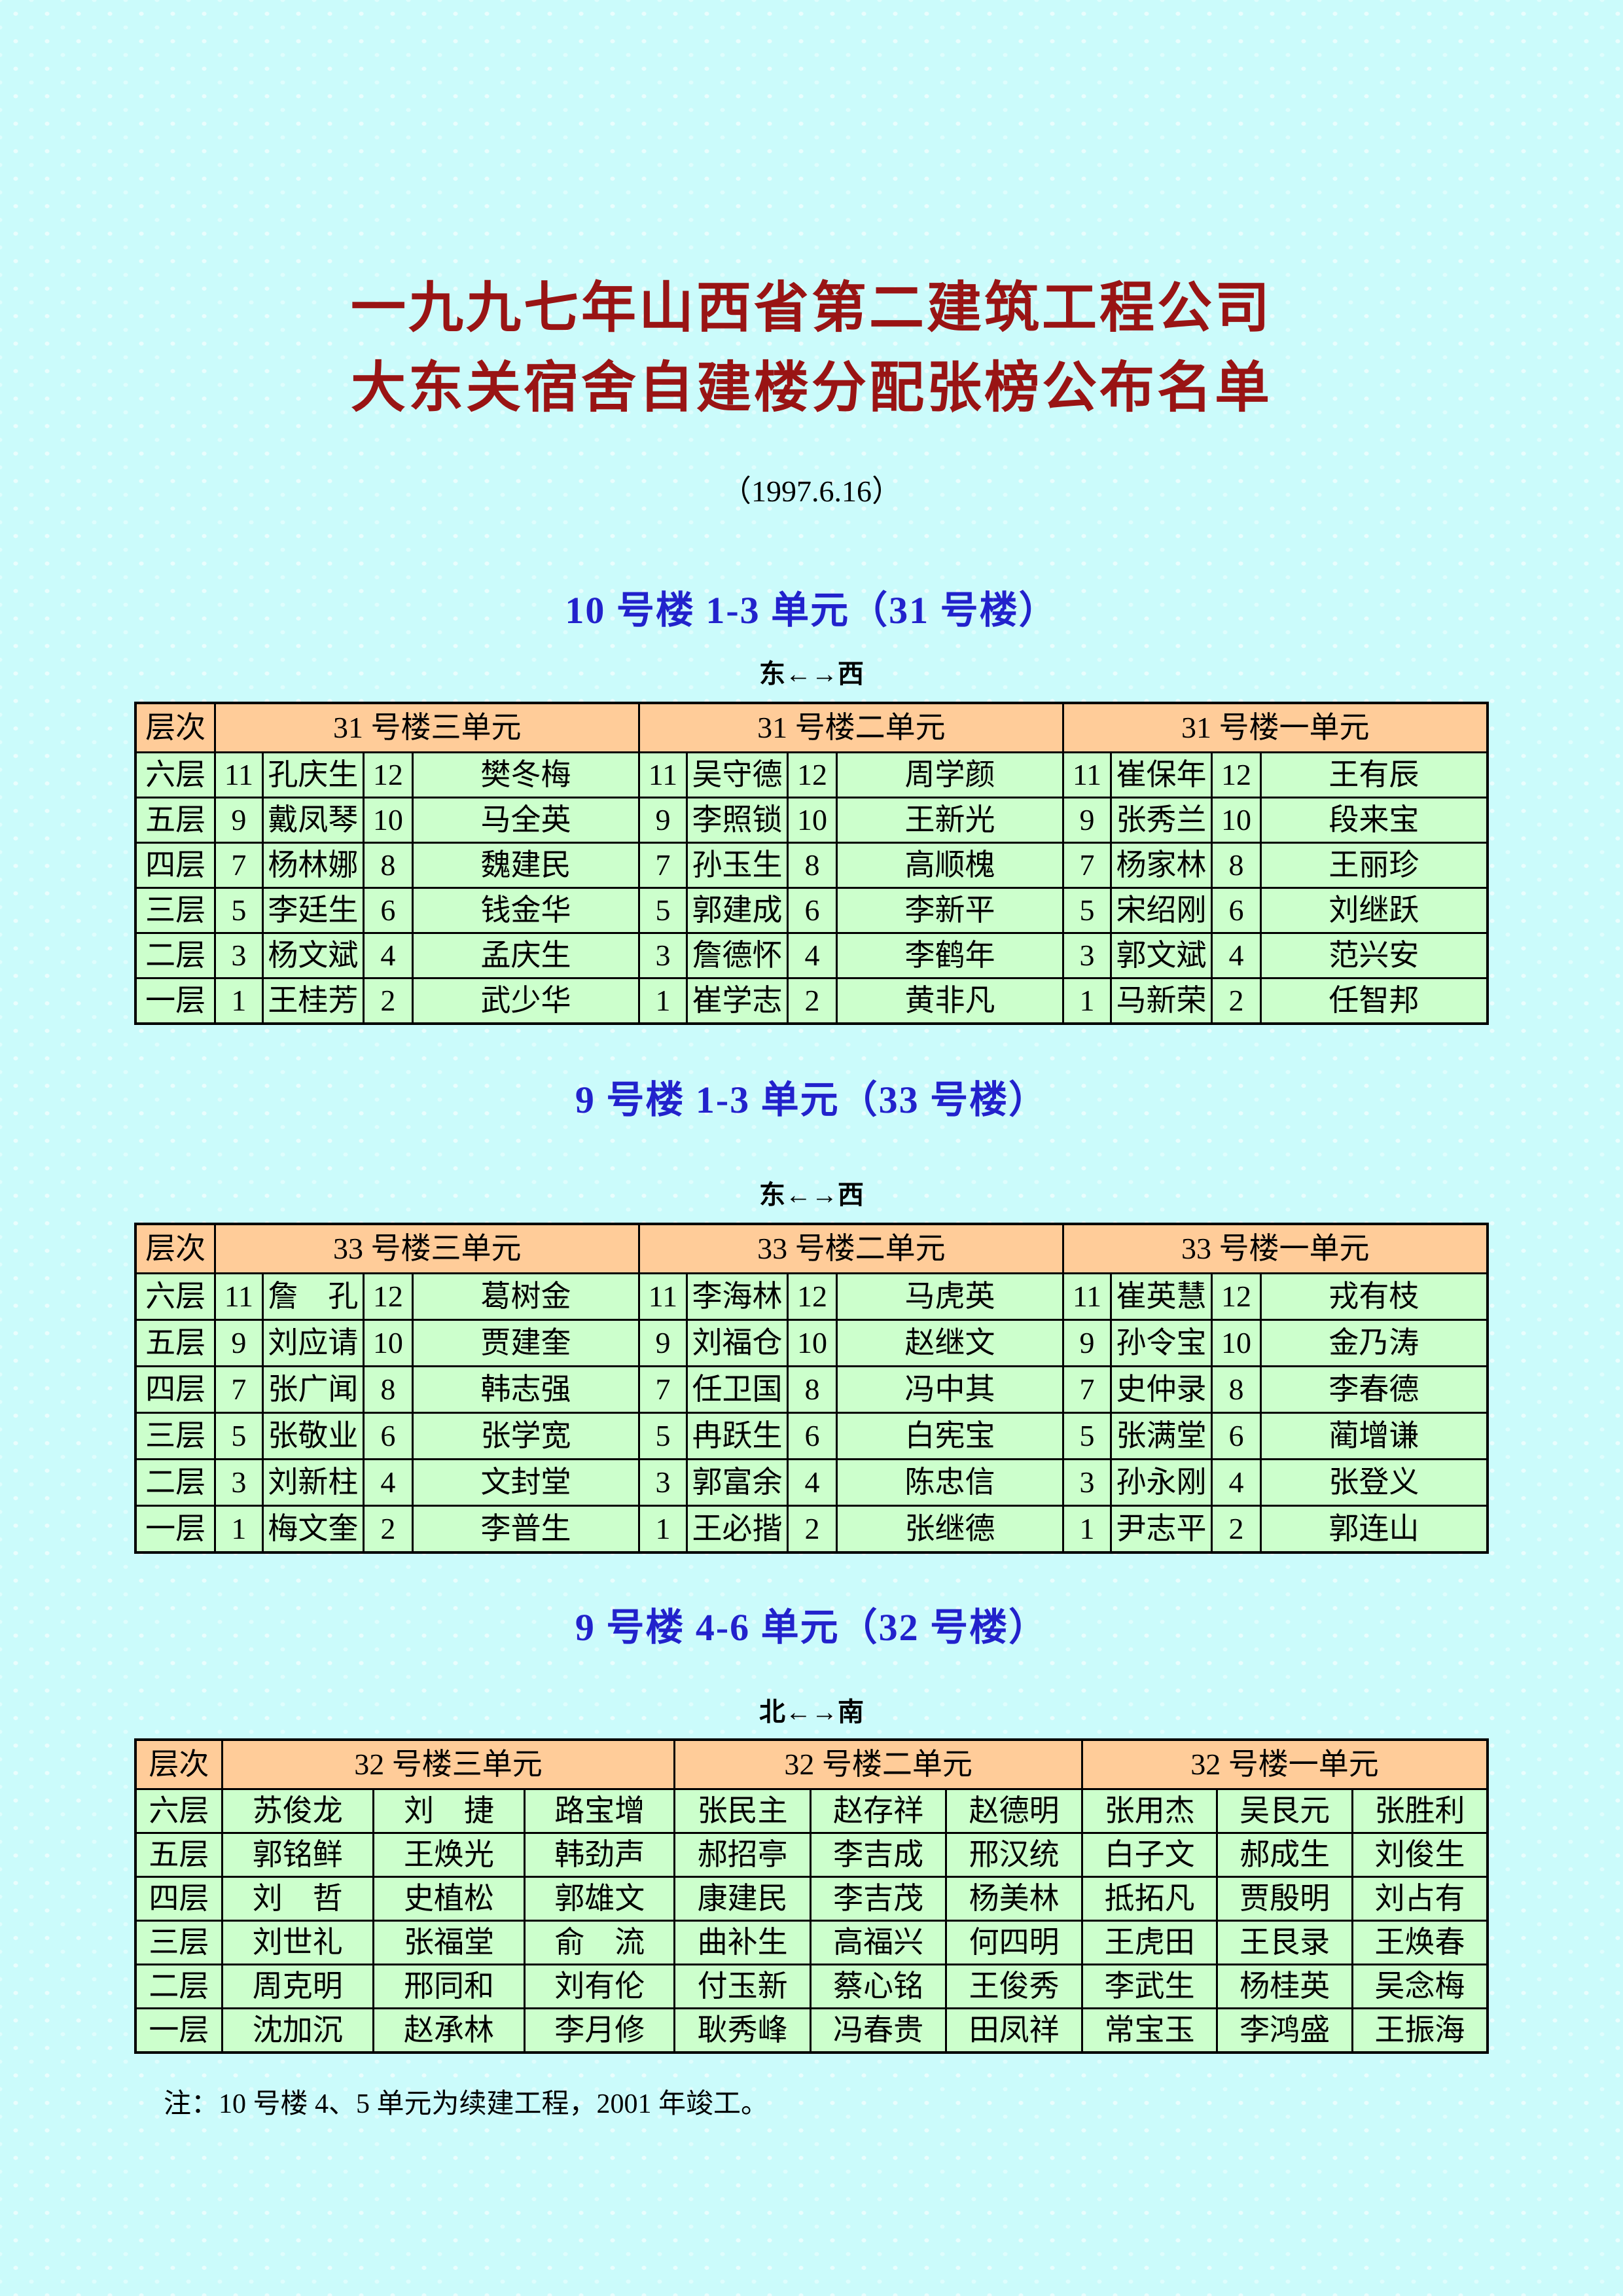 This screenshot has height=2296, width=1623. What do you see at coordinates (737, 865) in the screenshot?
I see `name-cell: 孙玉生` at bounding box center [737, 865].